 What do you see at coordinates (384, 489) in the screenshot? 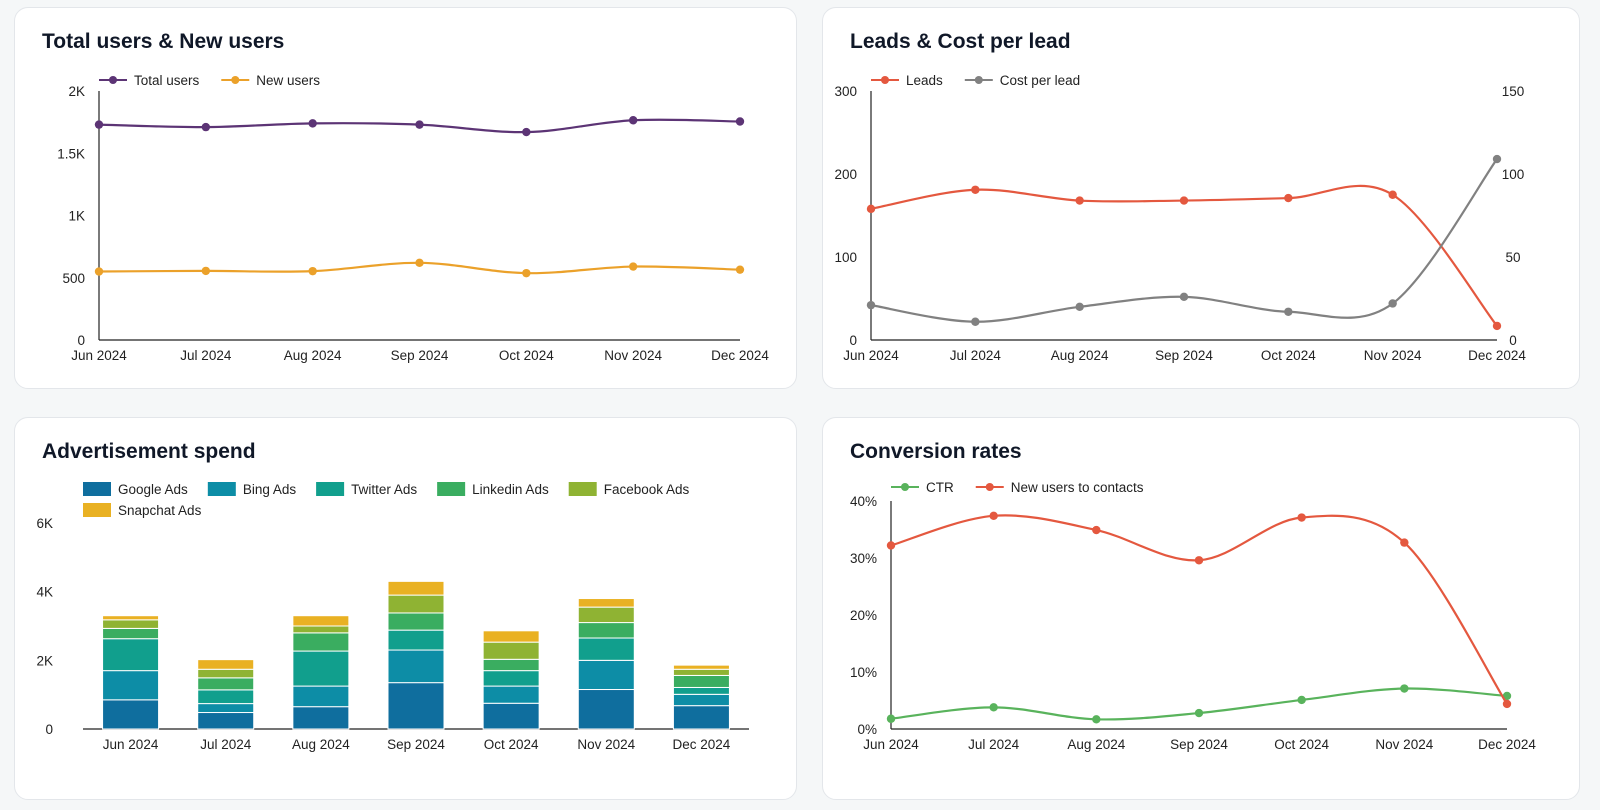
I see `legend-label: Twitter Ads` at bounding box center [384, 489].